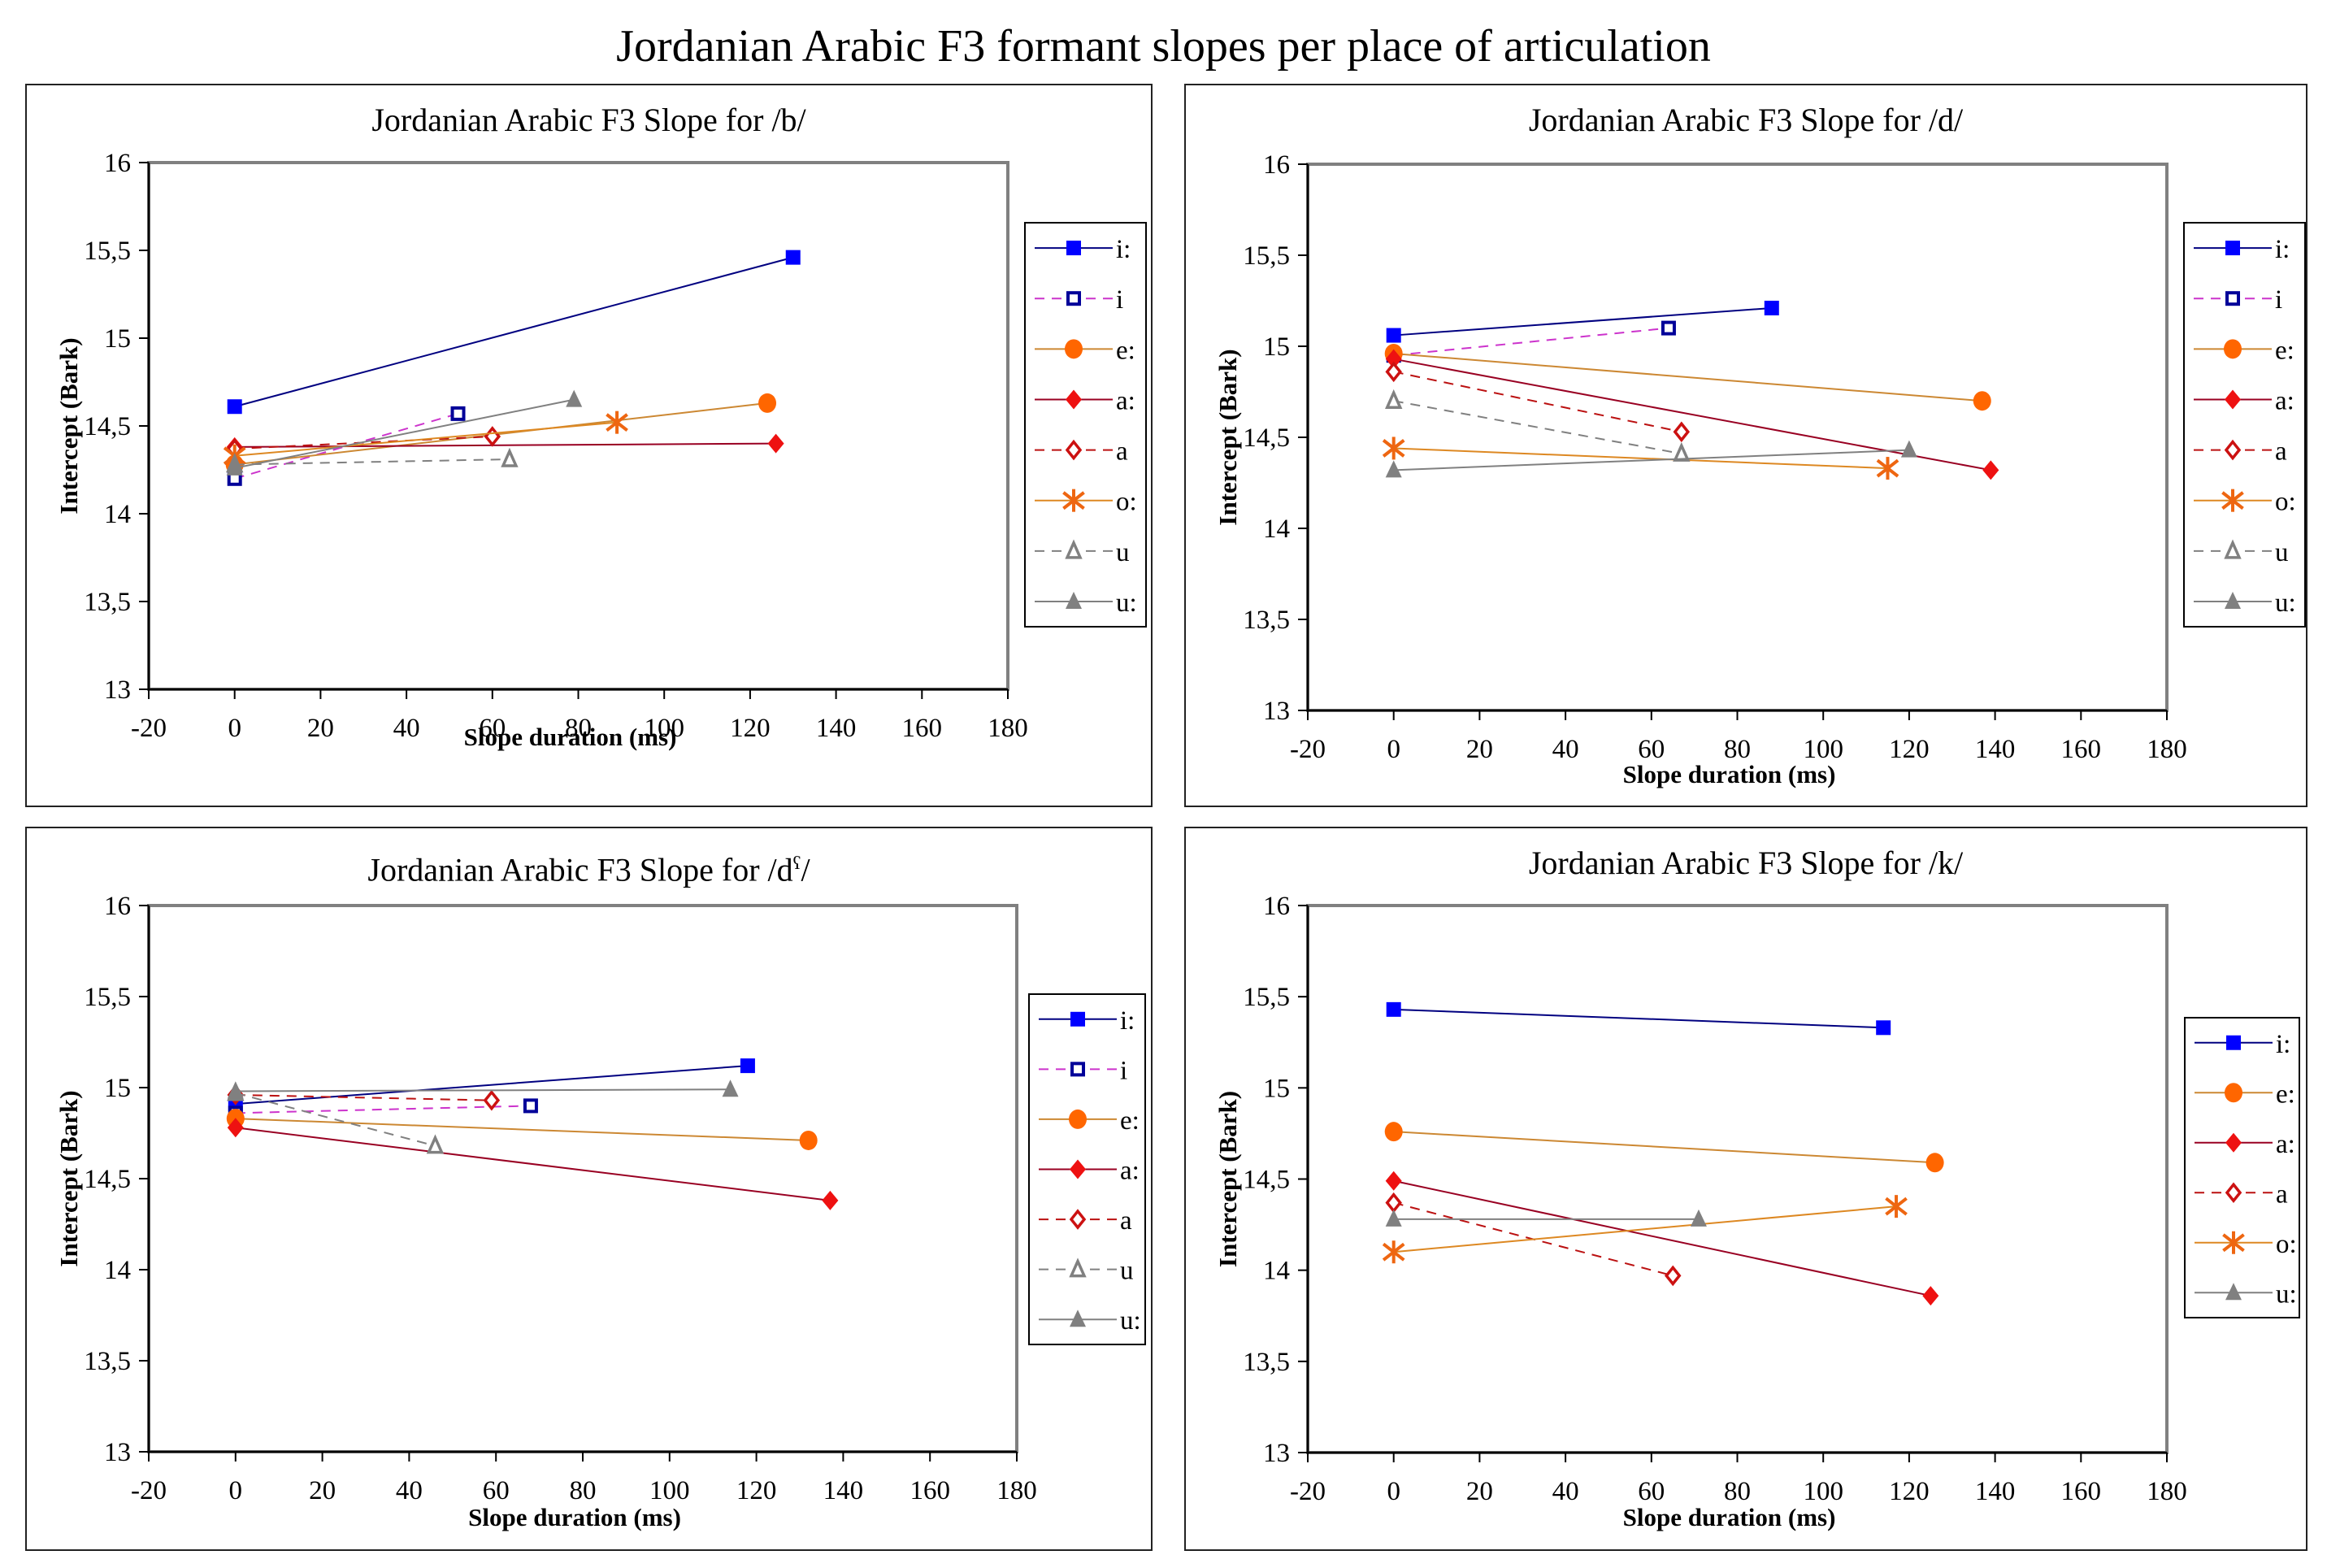  I want to click on legend-box, so click(2242, 1167).